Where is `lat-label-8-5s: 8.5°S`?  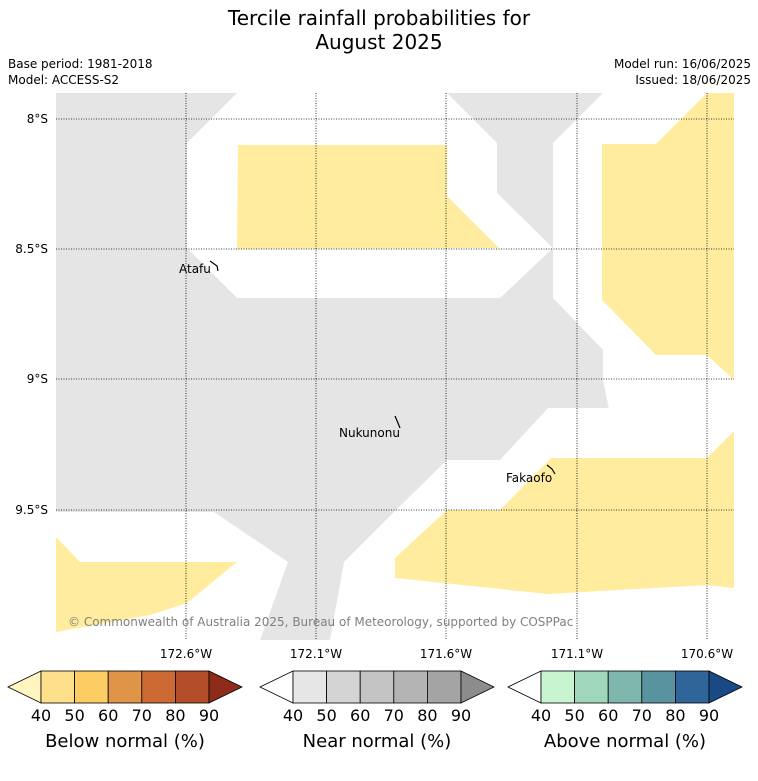 lat-label-8-5s: 8.5°S is located at coordinates (31, 249).